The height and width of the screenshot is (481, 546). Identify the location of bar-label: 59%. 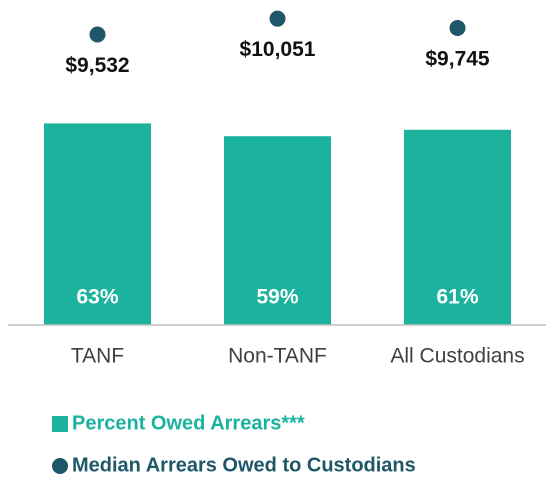
(277, 297).